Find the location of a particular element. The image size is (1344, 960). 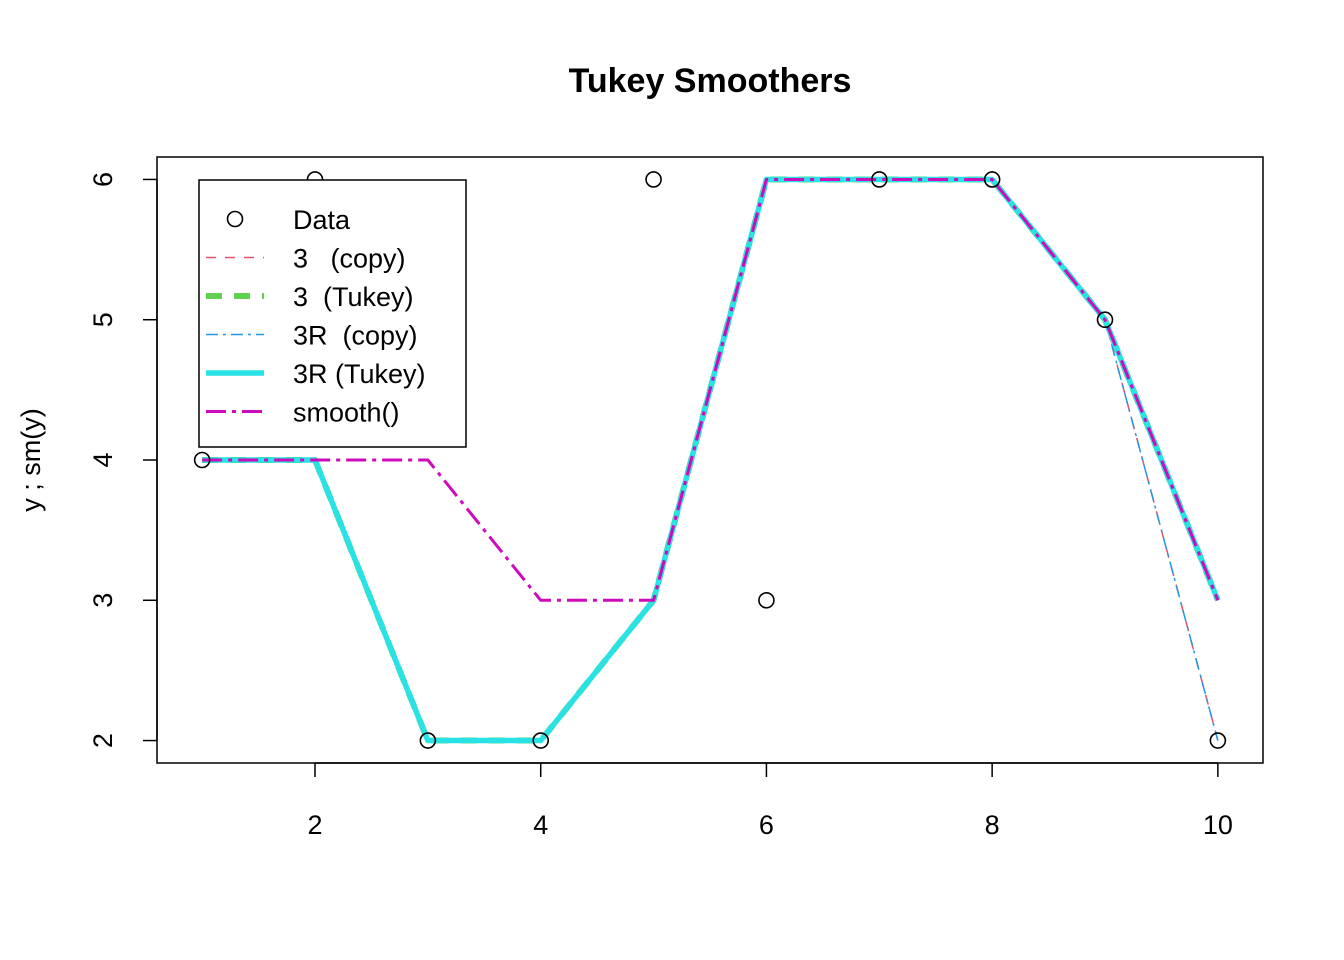

legend-label: 3 (copy) is located at coordinates (349, 259).